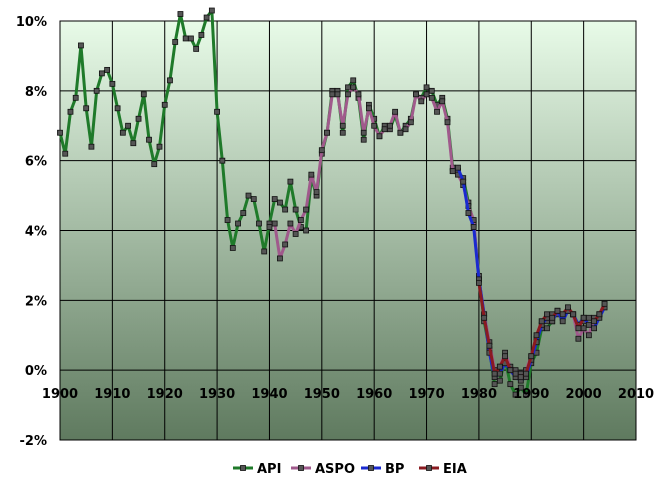 The height and width of the screenshot is (485, 667). What do you see at coordinates (165, 394) in the screenshot?
I see `x-tick-label: 1920` at bounding box center [165, 394].